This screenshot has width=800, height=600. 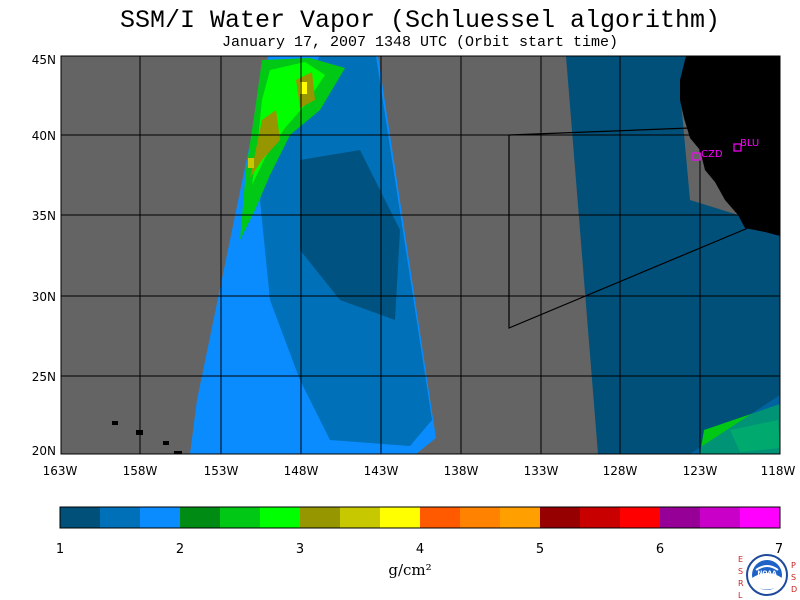 I want to click on colorbar-tick-label: 4, so click(x=420, y=549).